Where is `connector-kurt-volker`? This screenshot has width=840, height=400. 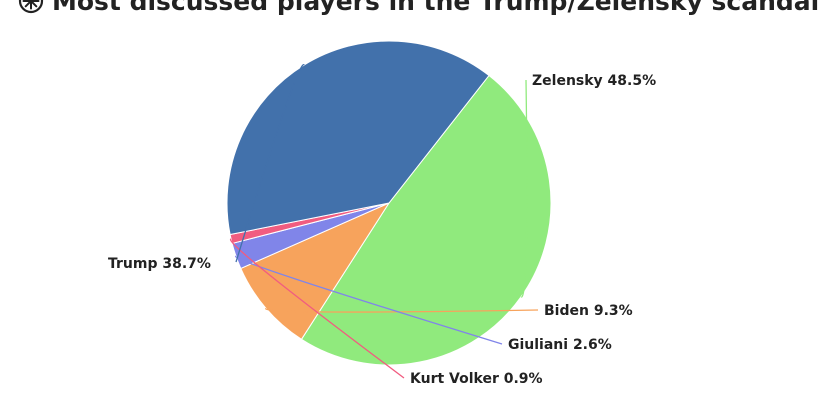
connector-kurt-volker is located at coordinates (317, 308).